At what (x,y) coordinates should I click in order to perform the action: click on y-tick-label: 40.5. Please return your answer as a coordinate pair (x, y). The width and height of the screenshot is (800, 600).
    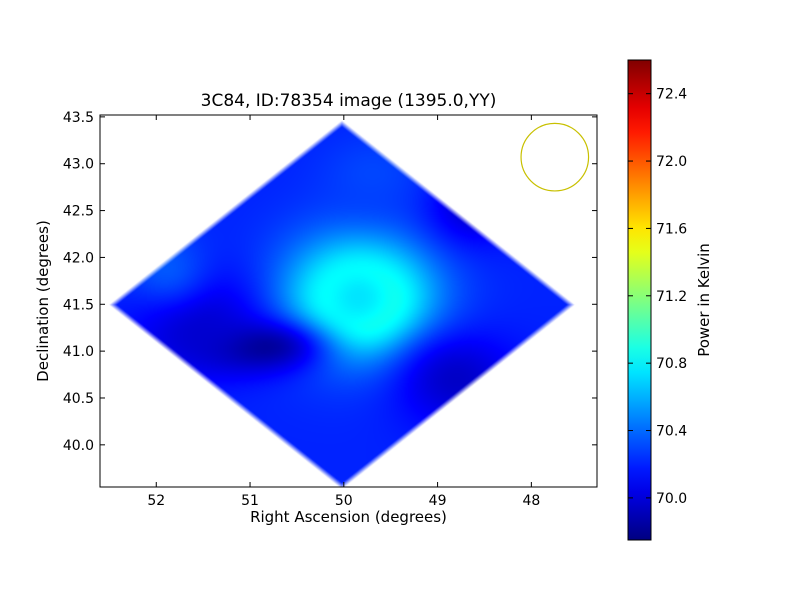
    Looking at the image, I should click on (78, 399).